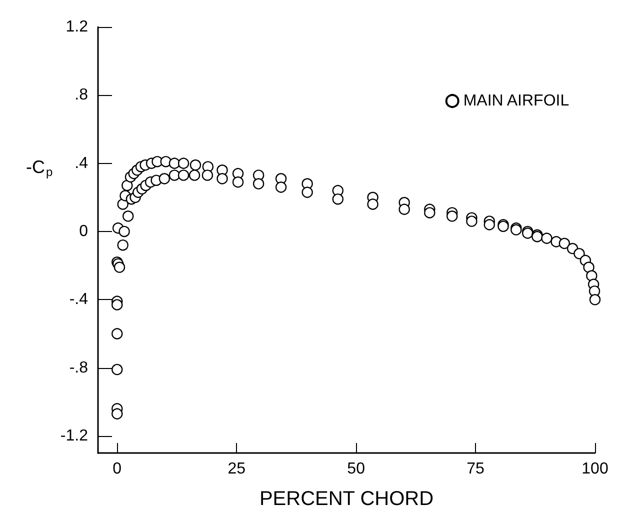 This screenshot has height=522, width=623. What do you see at coordinates (78, 367) in the screenshot?
I see `y-tick-label: -.8` at bounding box center [78, 367].